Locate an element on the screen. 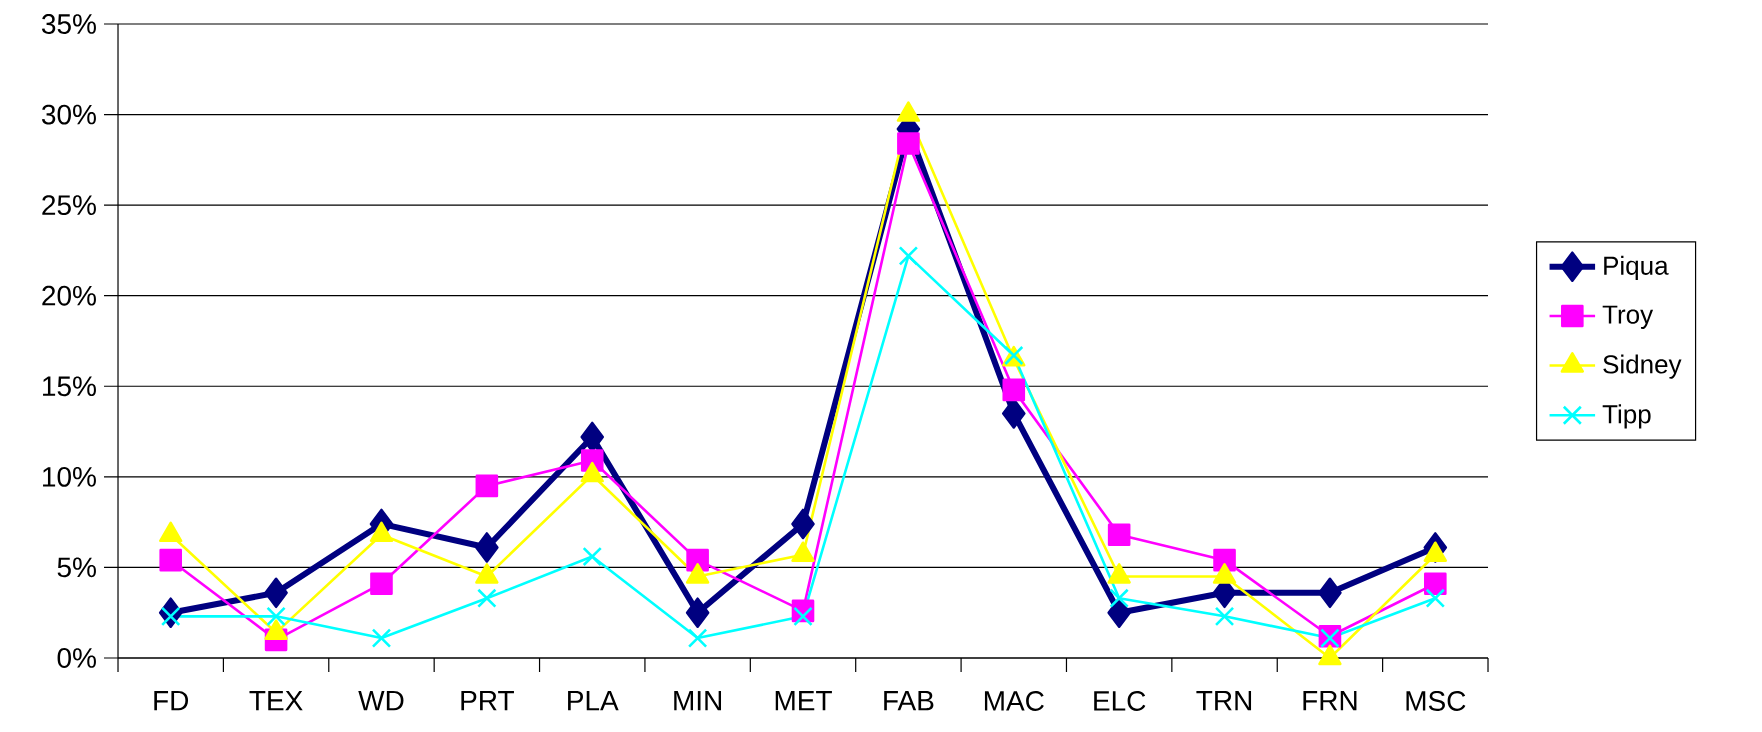 The width and height of the screenshot is (1762, 732). x-tick-label: FRN is located at coordinates (1330, 701).